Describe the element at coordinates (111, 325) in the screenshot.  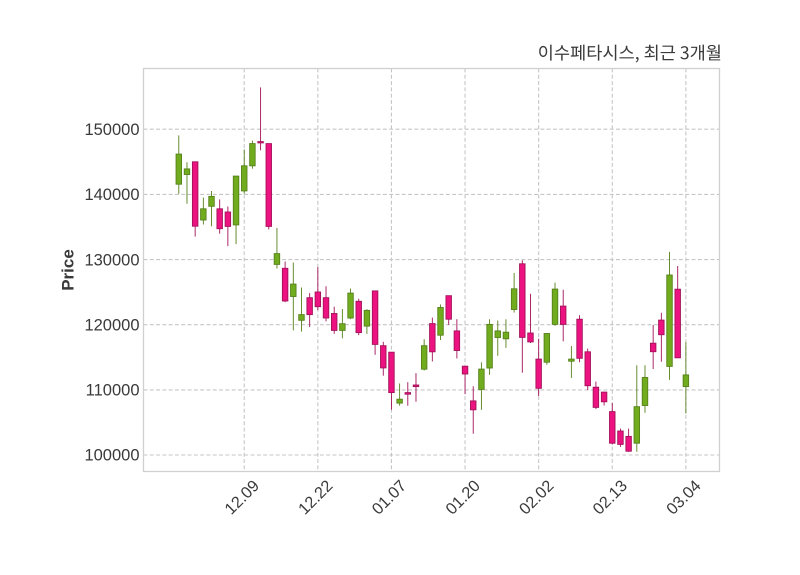
I see `svg-text: 120000` at that location.